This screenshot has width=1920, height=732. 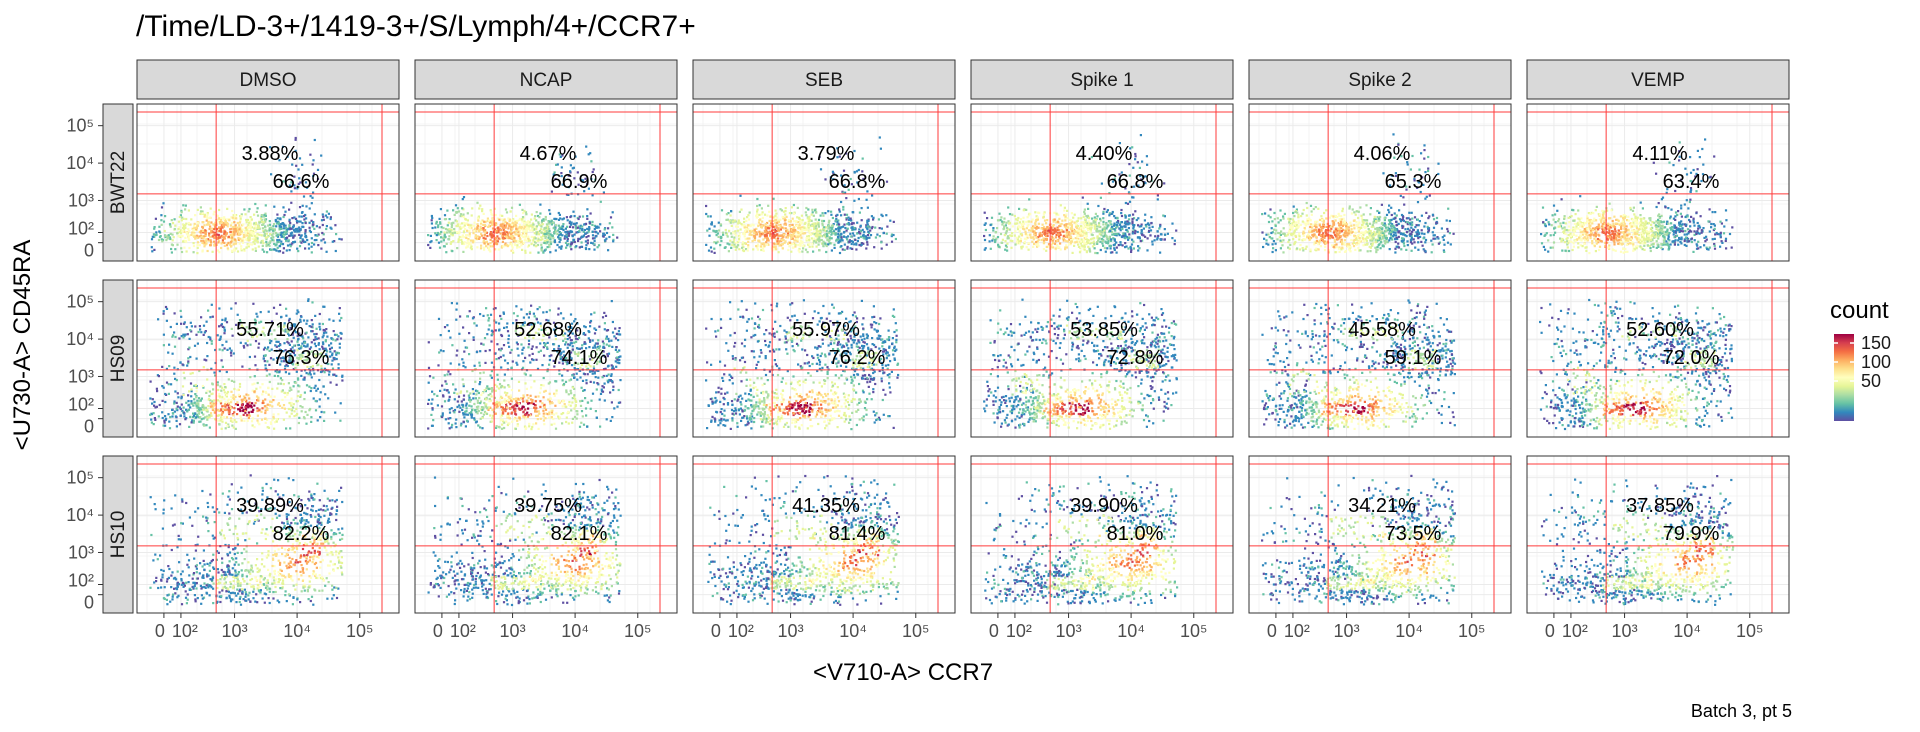 I want to click on x-axis-col-1: 0 10² 10³ 10⁴ 10⁵, so click(x=542, y=627).